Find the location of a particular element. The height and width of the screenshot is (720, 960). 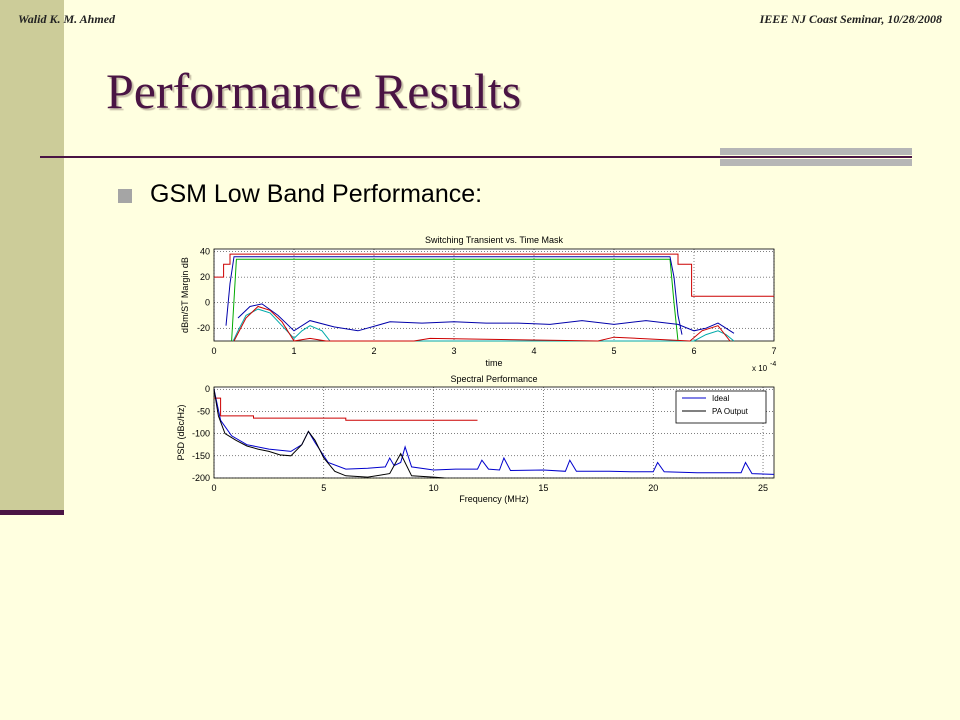

chart-0-xtick-label: 6 is located at coordinates (693, 351).